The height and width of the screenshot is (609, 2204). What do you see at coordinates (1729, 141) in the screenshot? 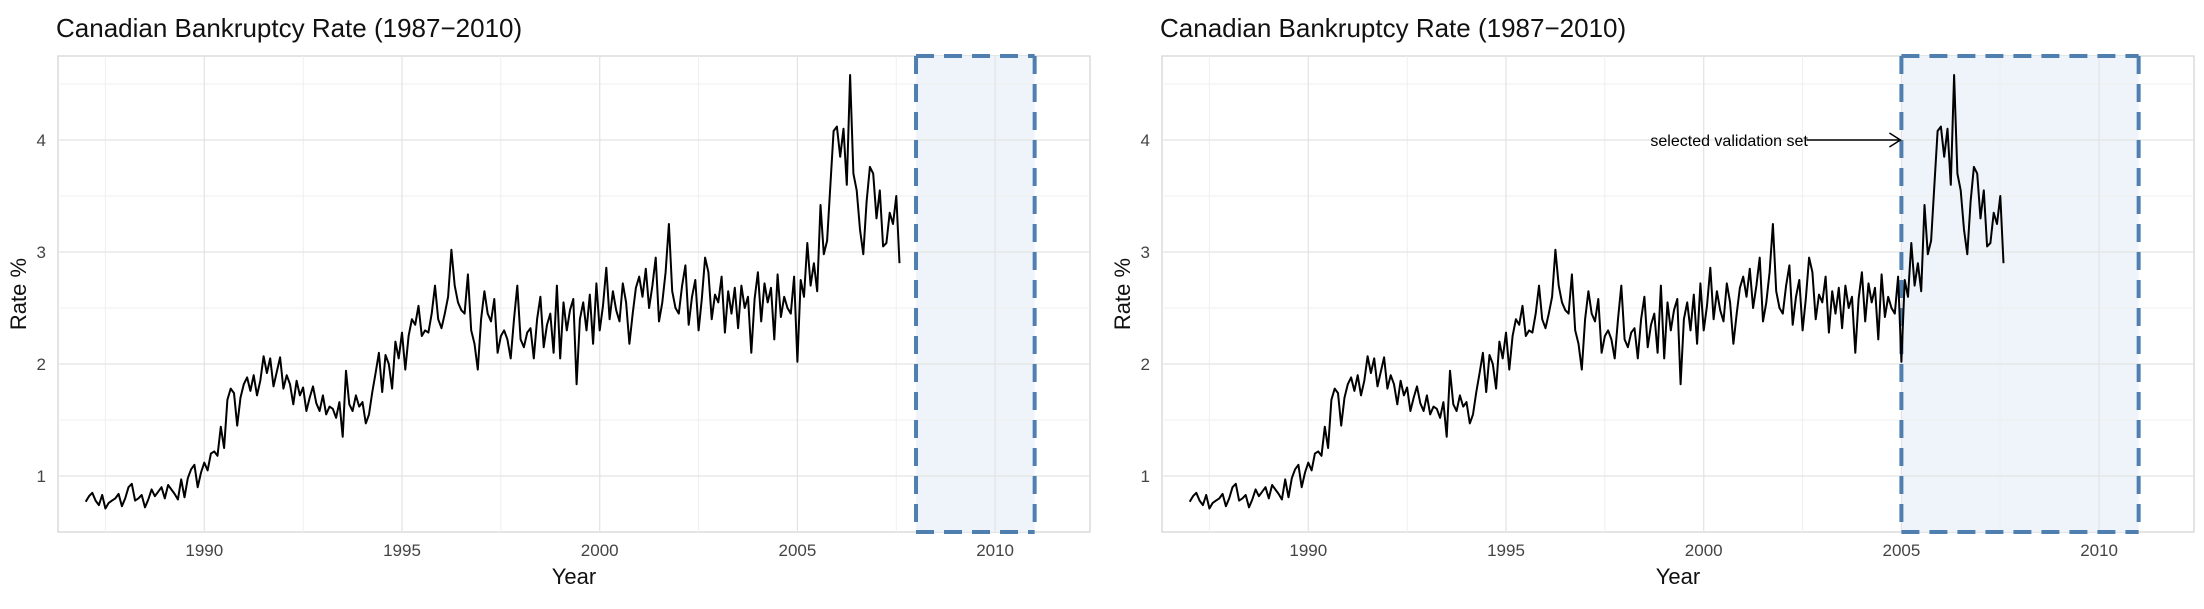
I see `annotation-text: selected validation set` at bounding box center [1729, 141].